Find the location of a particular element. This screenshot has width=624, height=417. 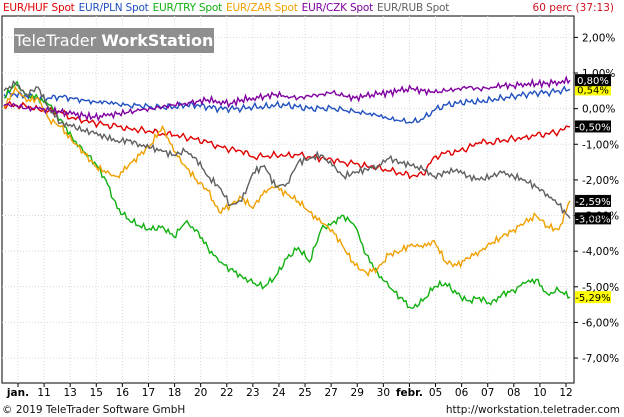

legend-entry: EUR/HUF Spot is located at coordinates (39, 8).